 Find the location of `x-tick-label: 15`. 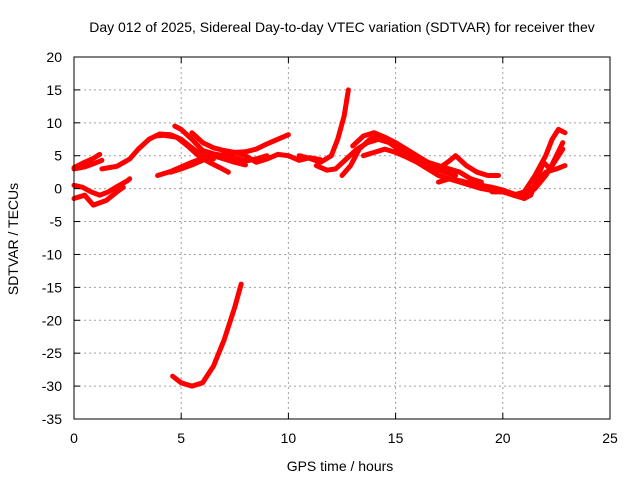

x-tick-label: 15 is located at coordinates (396, 438).